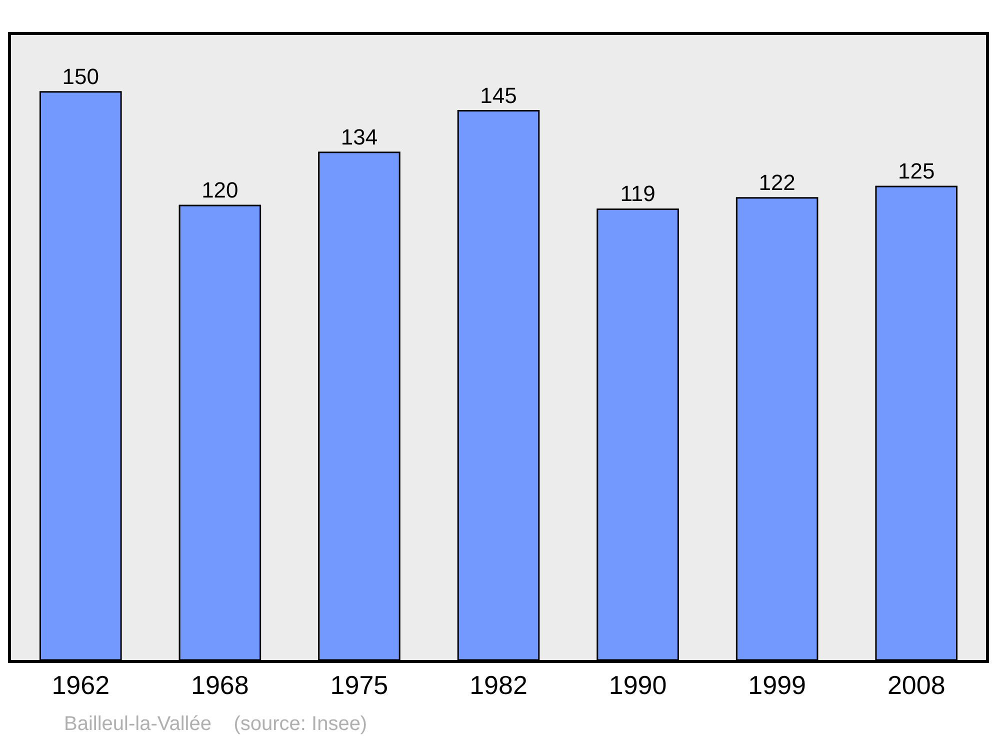 This screenshot has width=1000, height=747. Describe the element at coordinates (81, 685) in the screenshot. I see `x-tick-label: 1962` at that location.